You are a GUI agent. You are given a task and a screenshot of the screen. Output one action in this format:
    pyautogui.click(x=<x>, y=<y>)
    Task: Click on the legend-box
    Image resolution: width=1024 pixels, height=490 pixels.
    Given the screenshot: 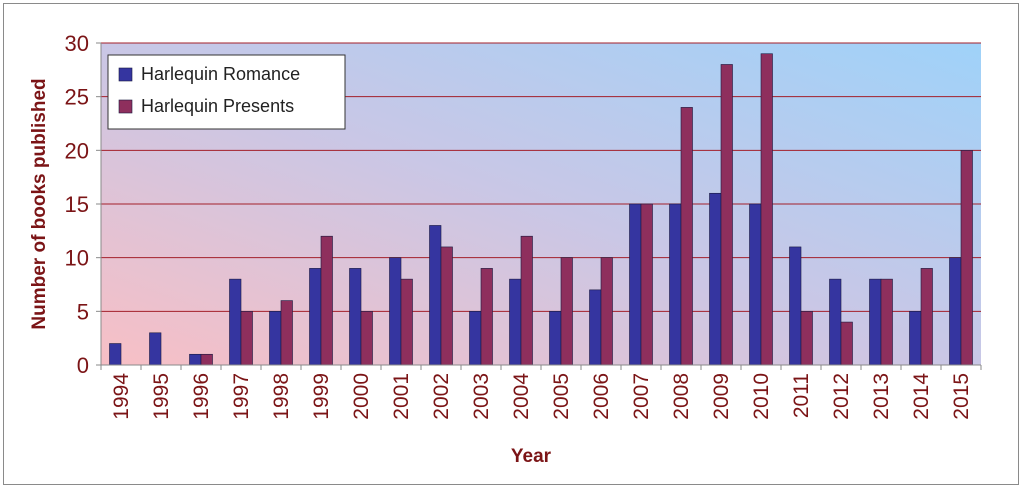 What is the action you would take?
    pyautogui.click(x=226, y=92)
    